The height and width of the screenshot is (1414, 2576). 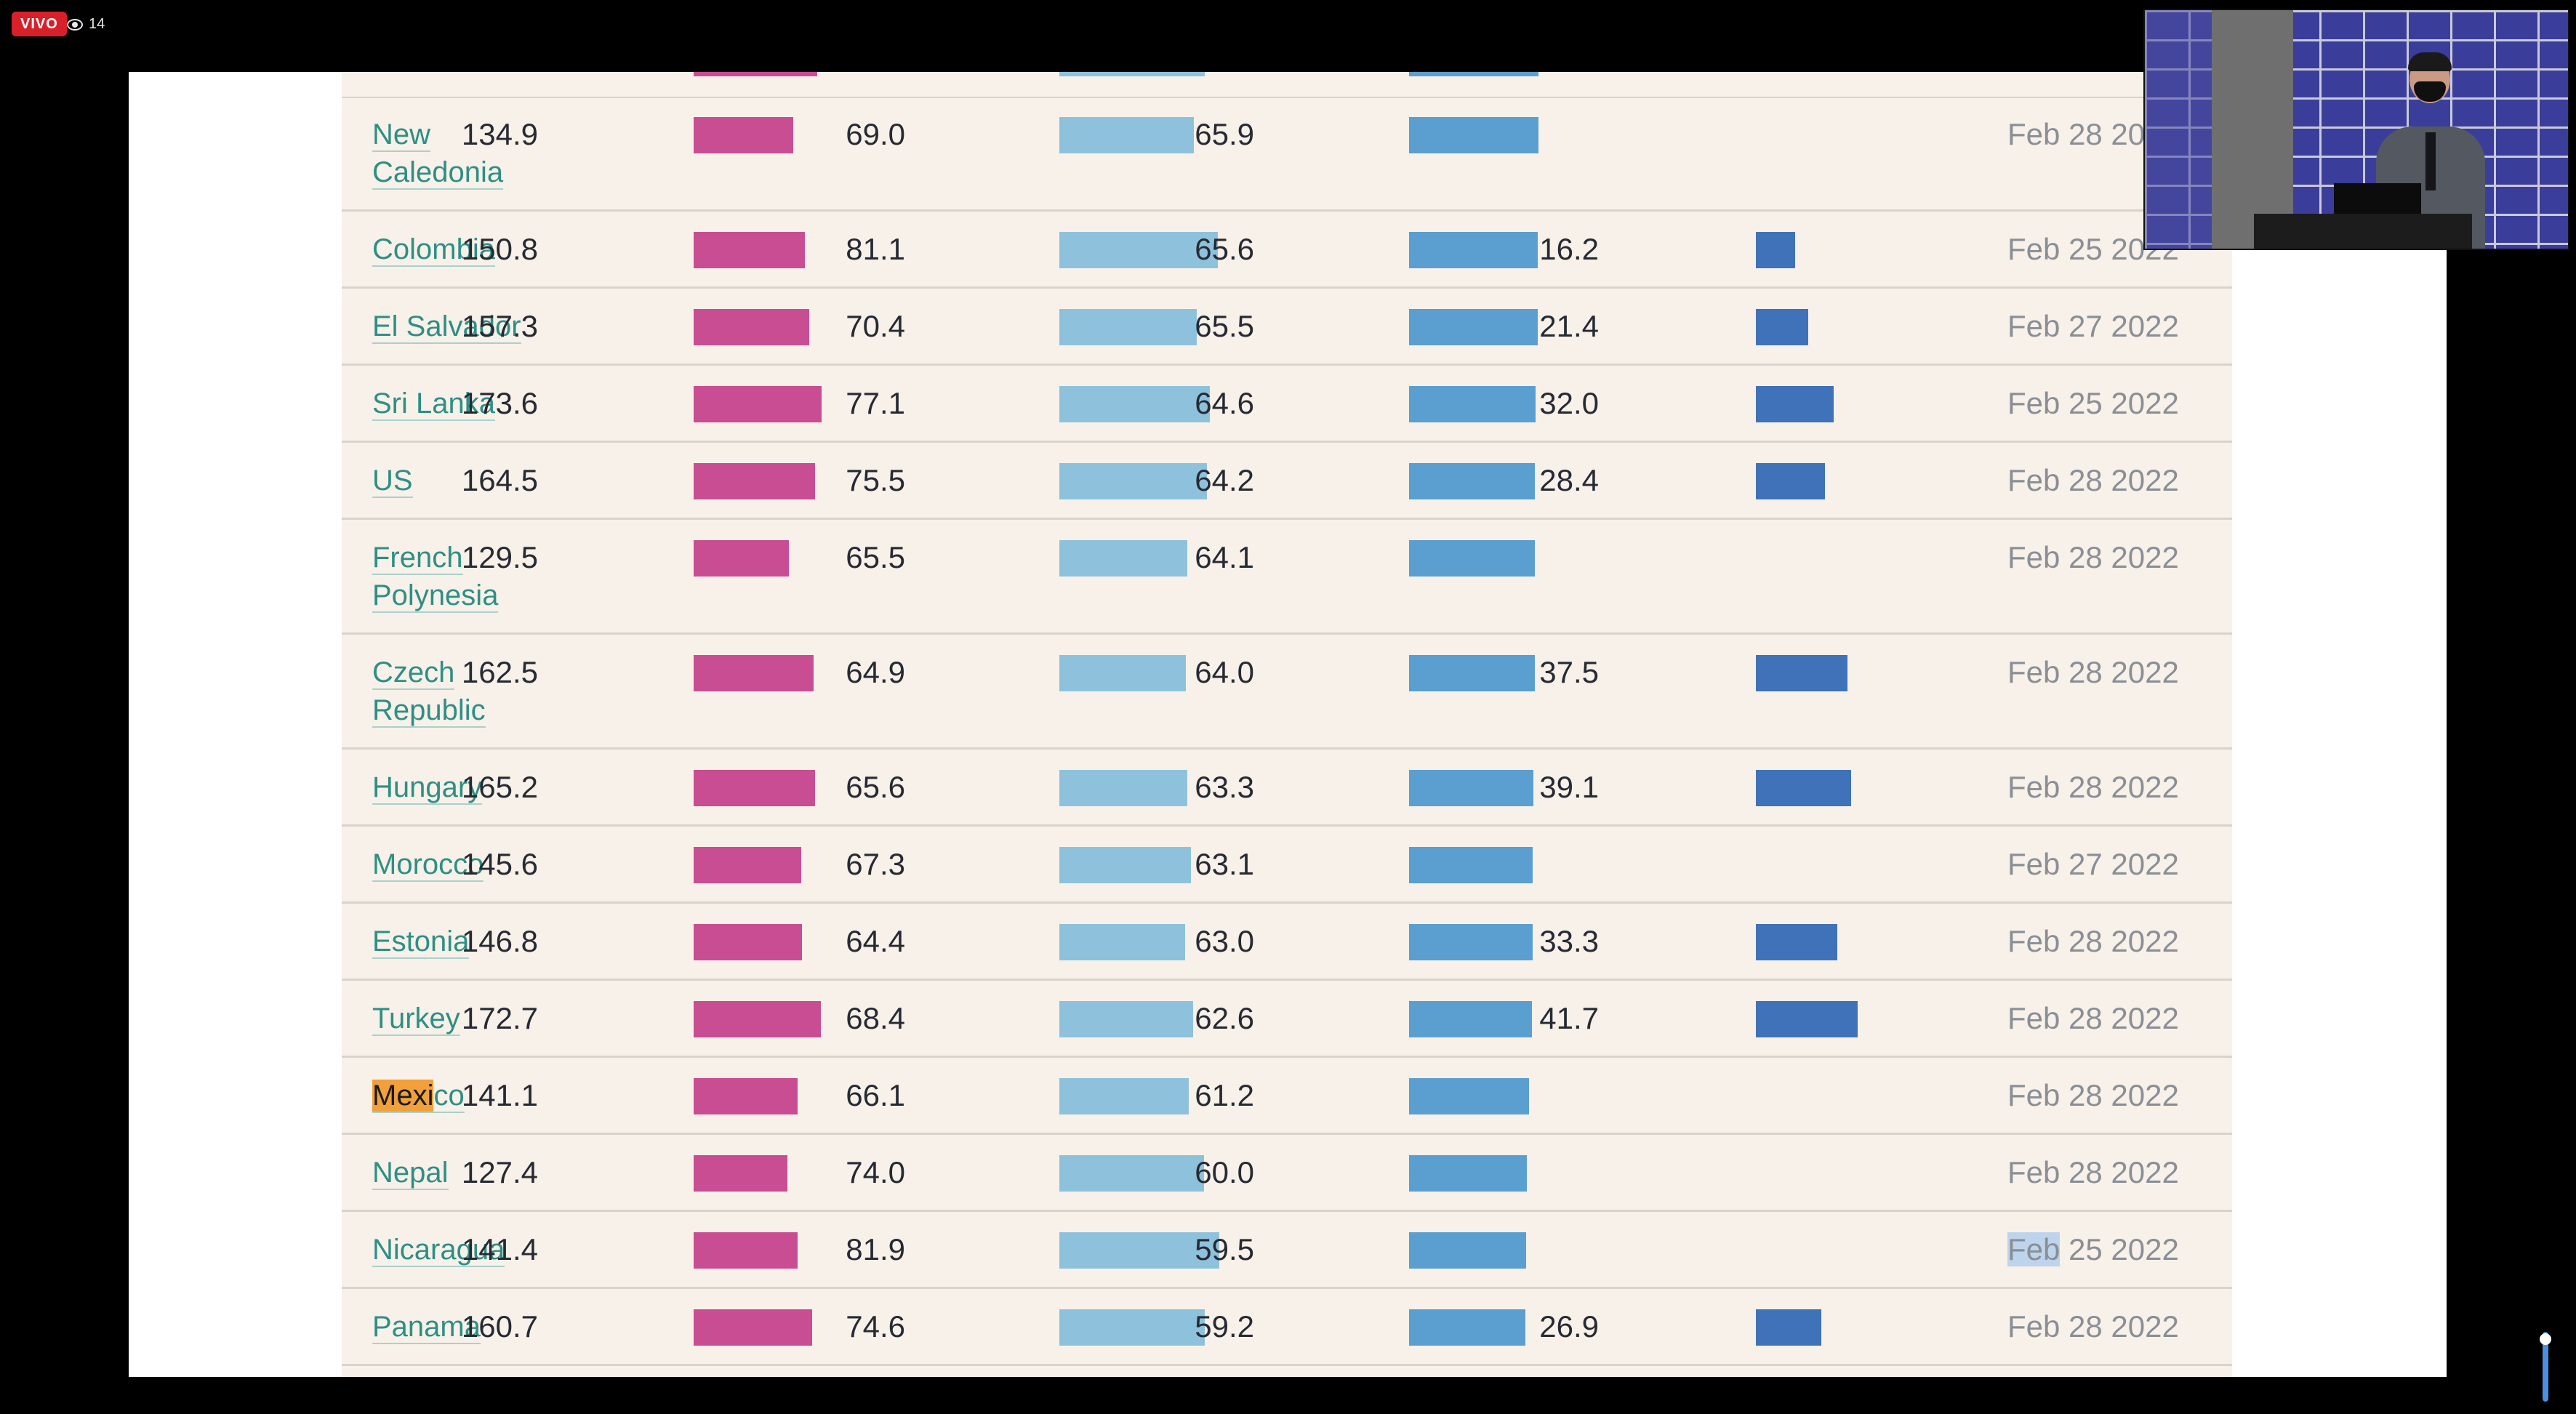 What do you see at coordinates (416, 1019) in the screenshot?
I see `country-link: Turkey` at bounding box center [416, 1019].